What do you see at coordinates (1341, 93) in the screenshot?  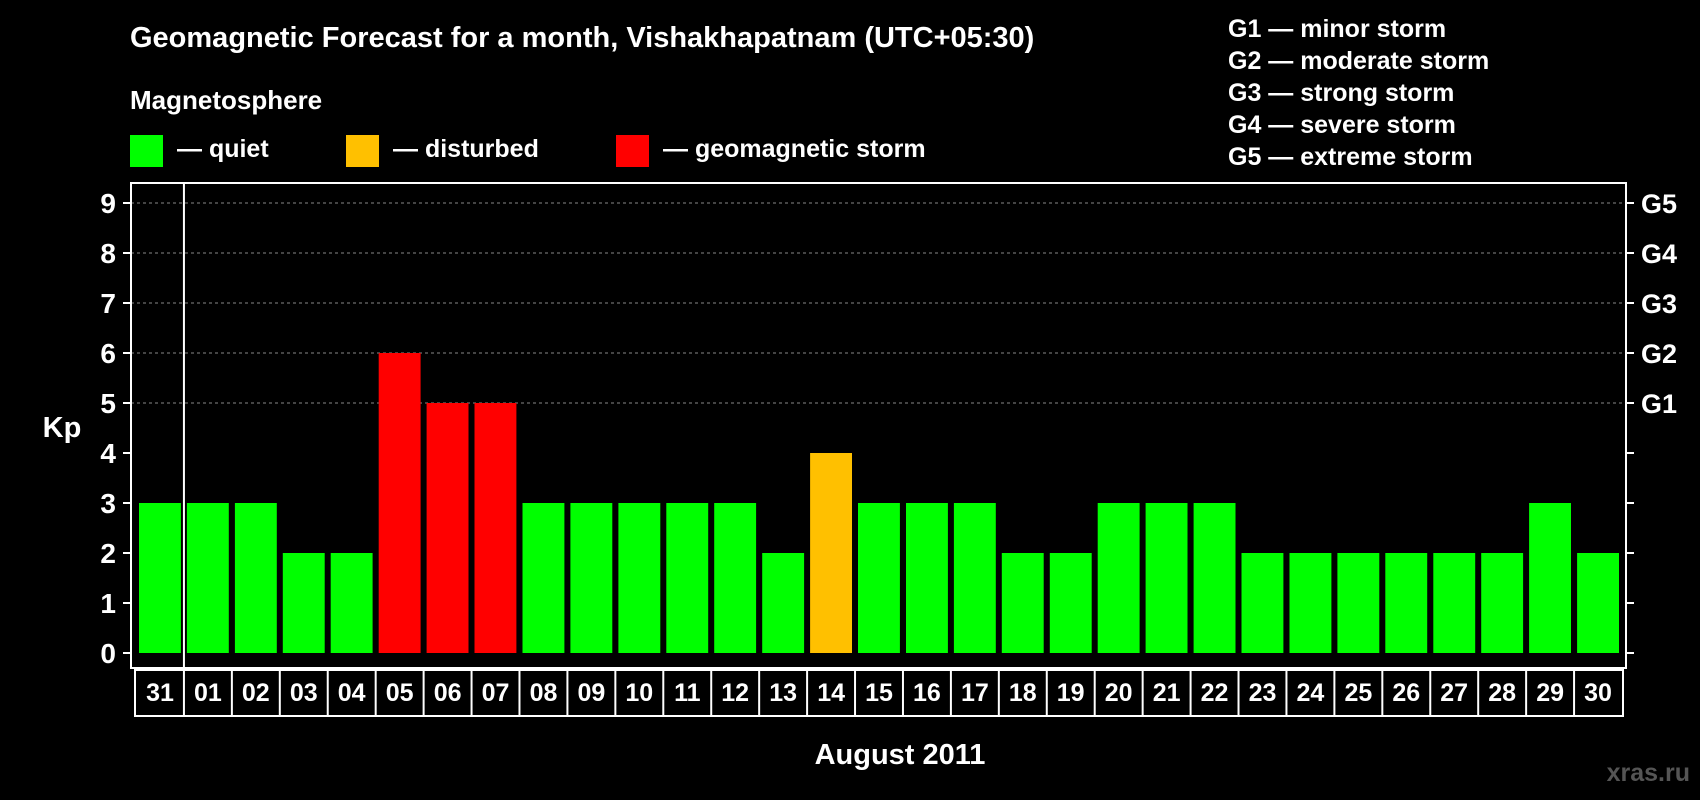 I see `storm-scale-g3: G3 — strong storm` at bounding box center [1341, 93].